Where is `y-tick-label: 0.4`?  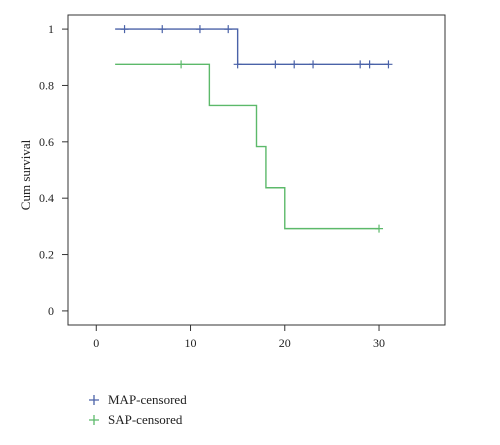
y-tick-label: 0.4 is located at coordinates (46, 198).